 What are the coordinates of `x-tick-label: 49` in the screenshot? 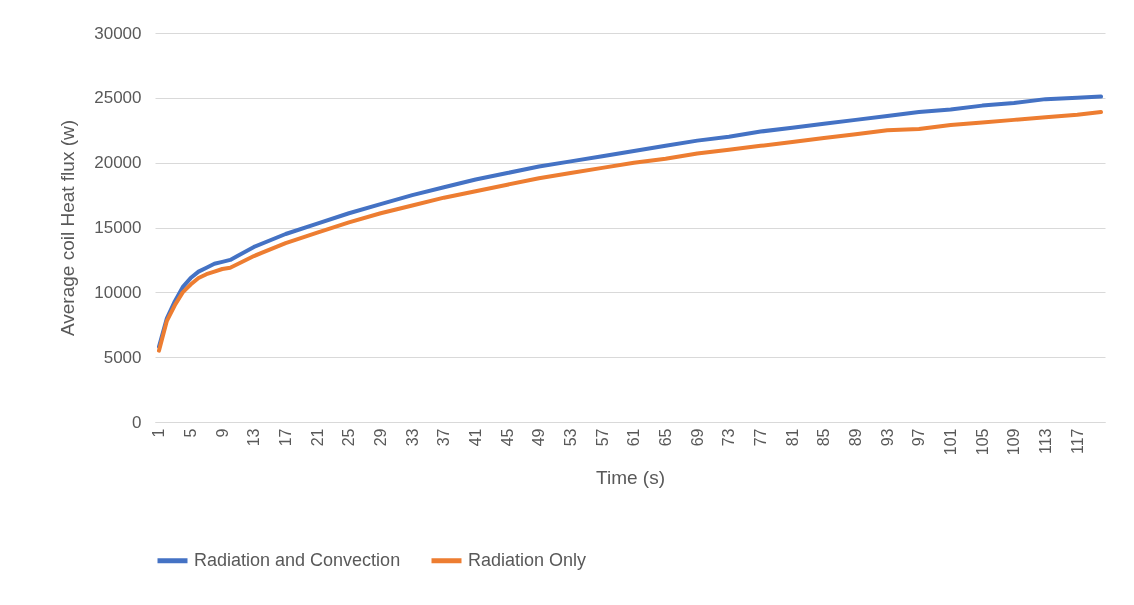 It's located at (539, 437).